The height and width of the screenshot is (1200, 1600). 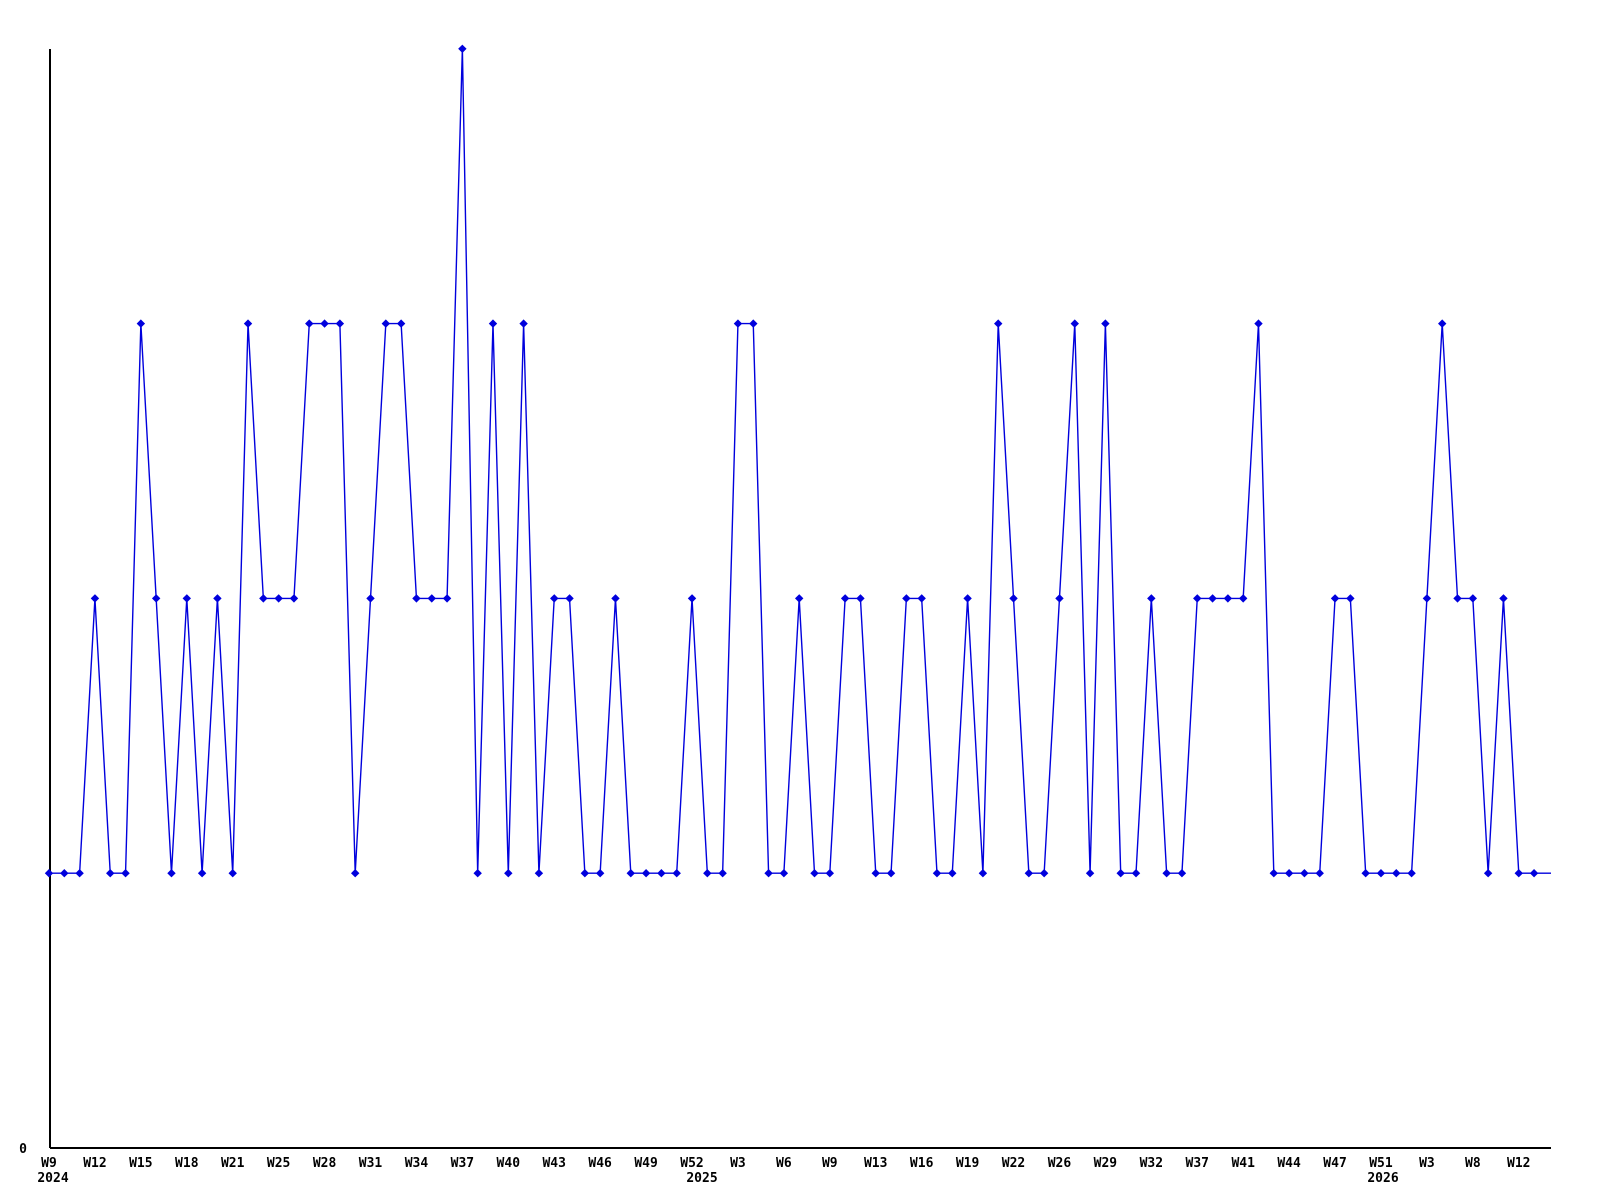 What do you see at coordinates (233, 1163) in the screenshot?
I see `x-tick-label: W21` at bounding box center [233, 1163].